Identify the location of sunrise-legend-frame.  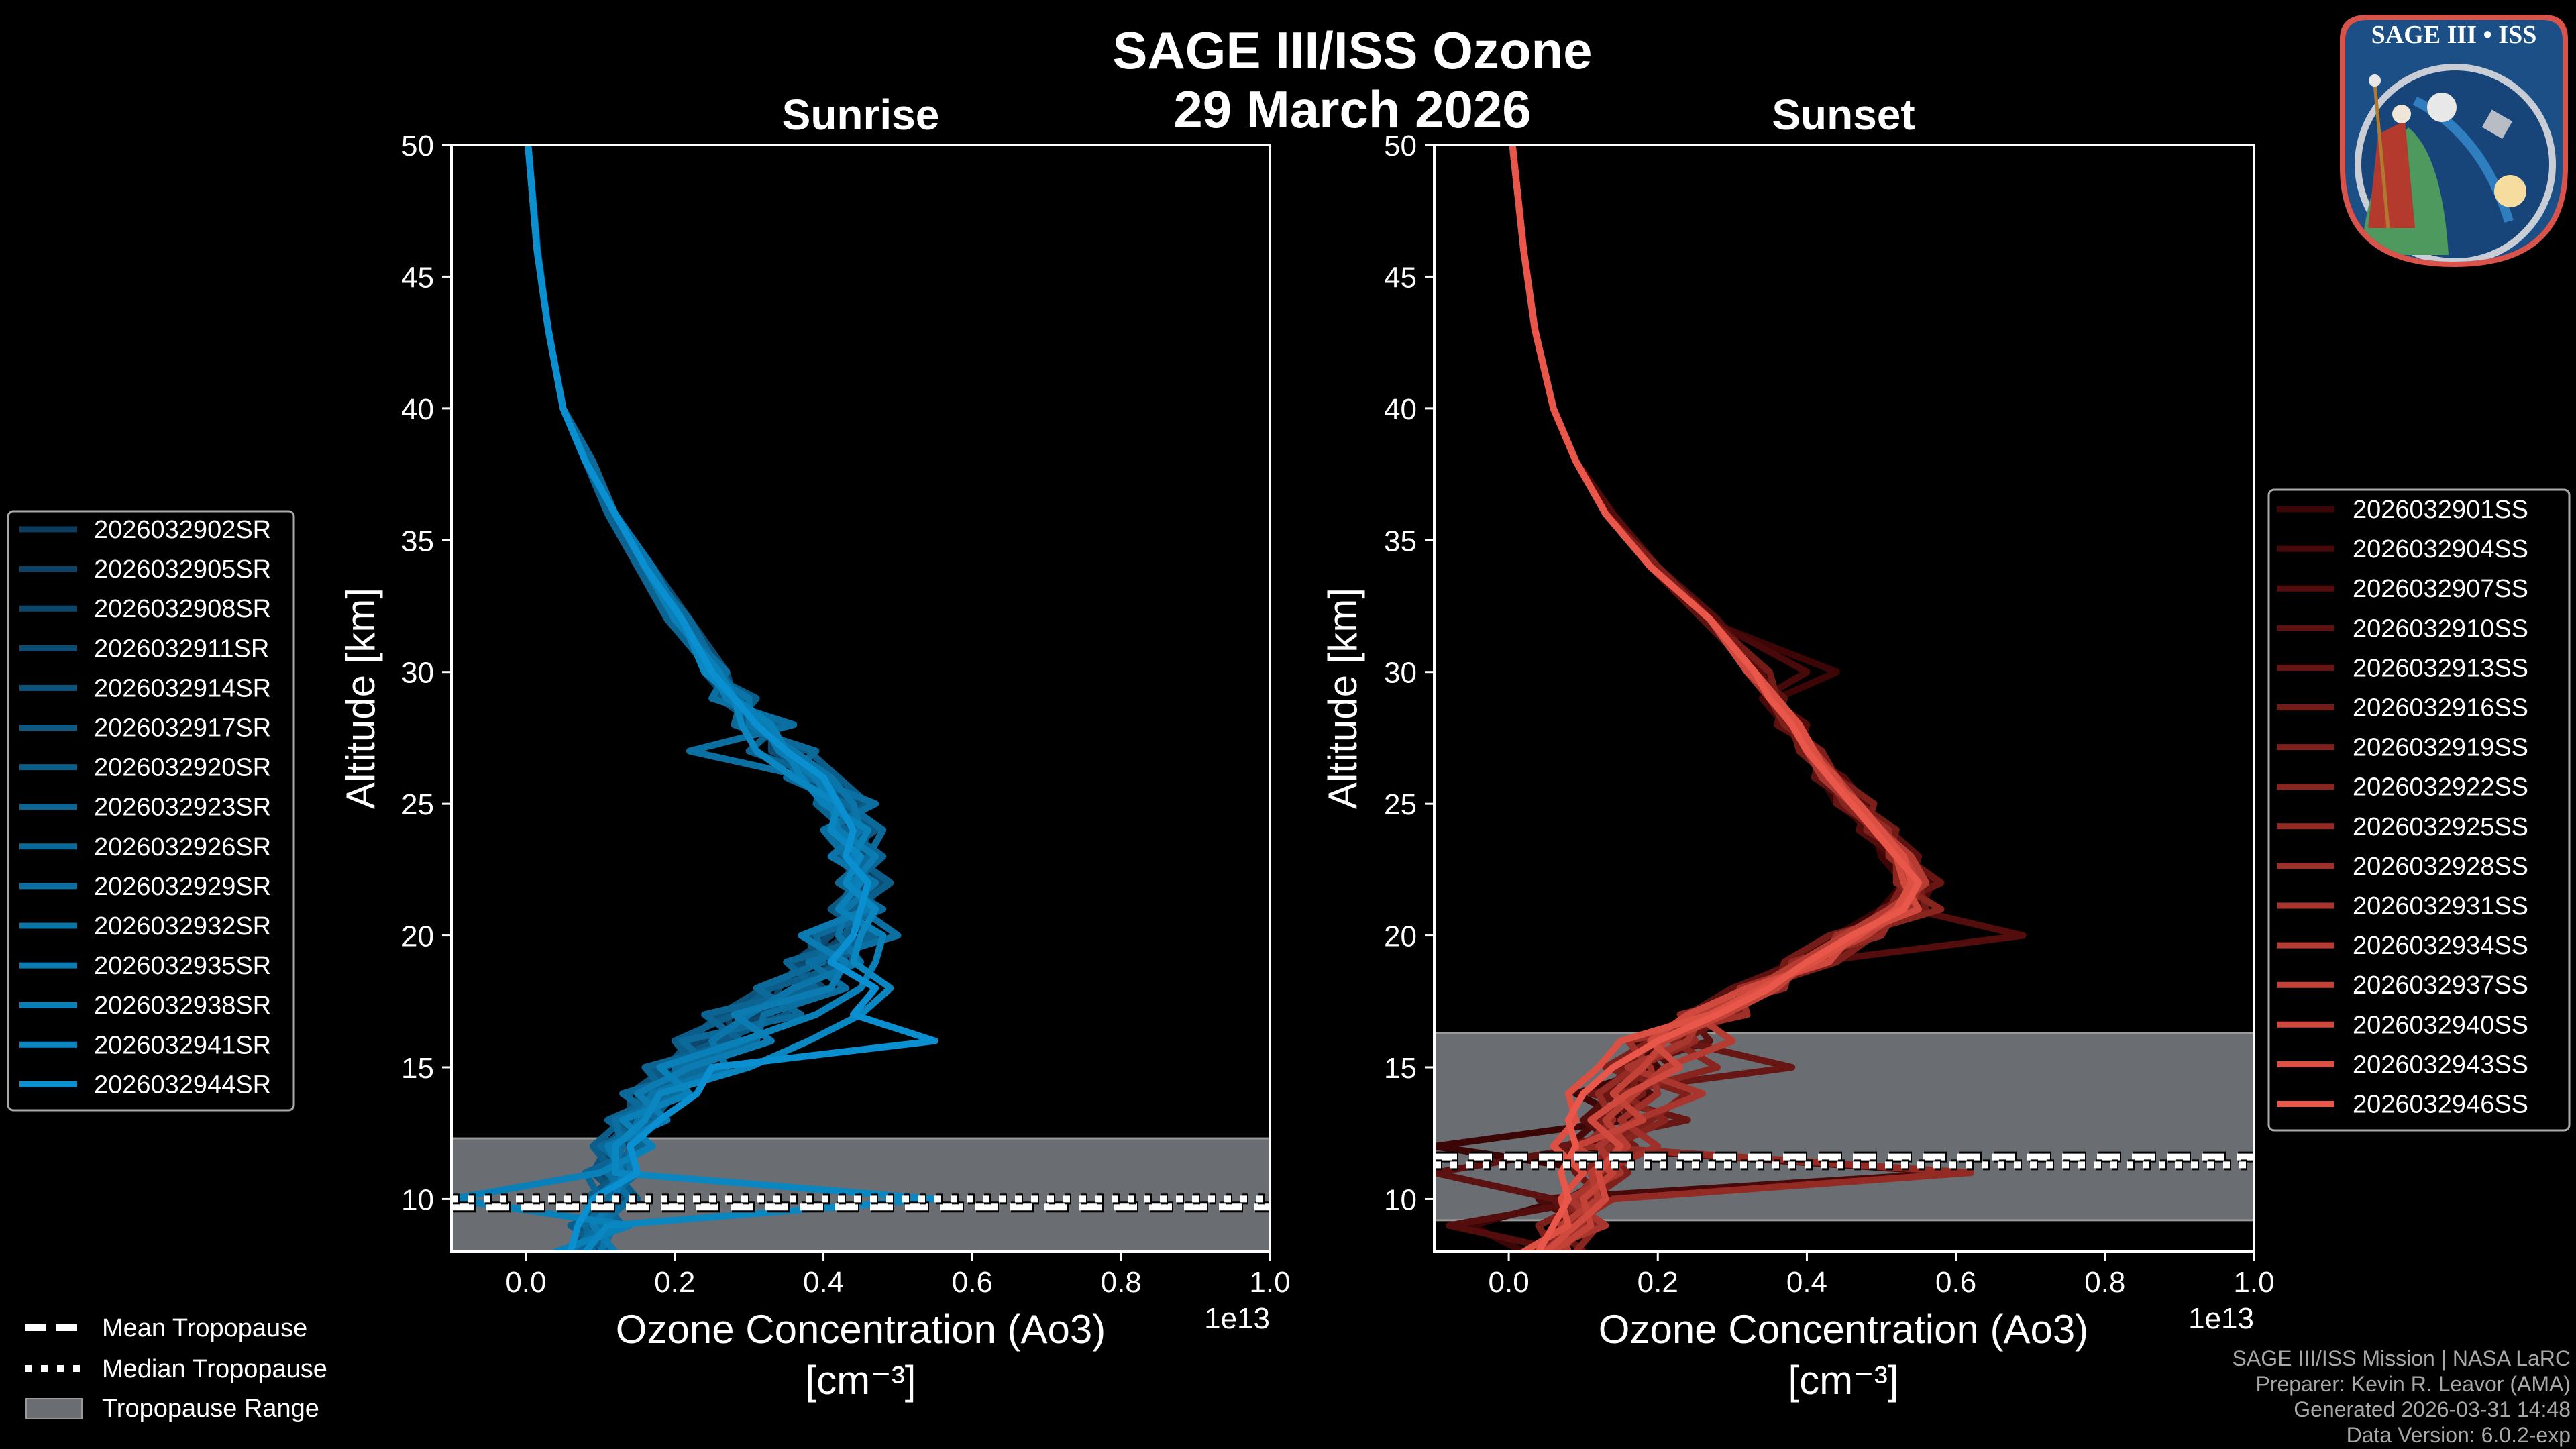
(151, 811).